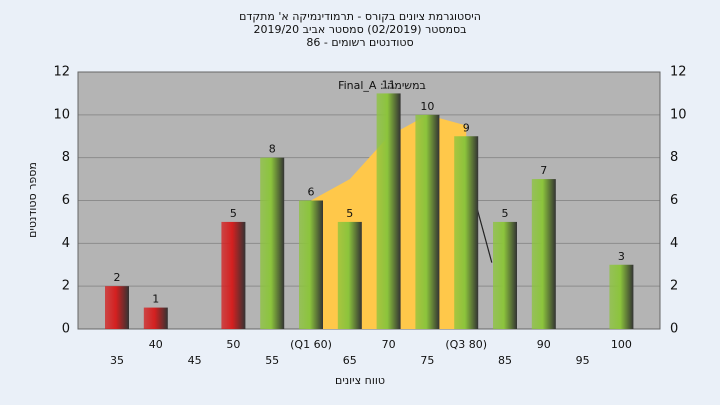 This screenshot has height=405, width=720. What do you see at coordinates (389, 84) in the screenshot?
I see `data-label: 11` at bounding box center [389, 84].